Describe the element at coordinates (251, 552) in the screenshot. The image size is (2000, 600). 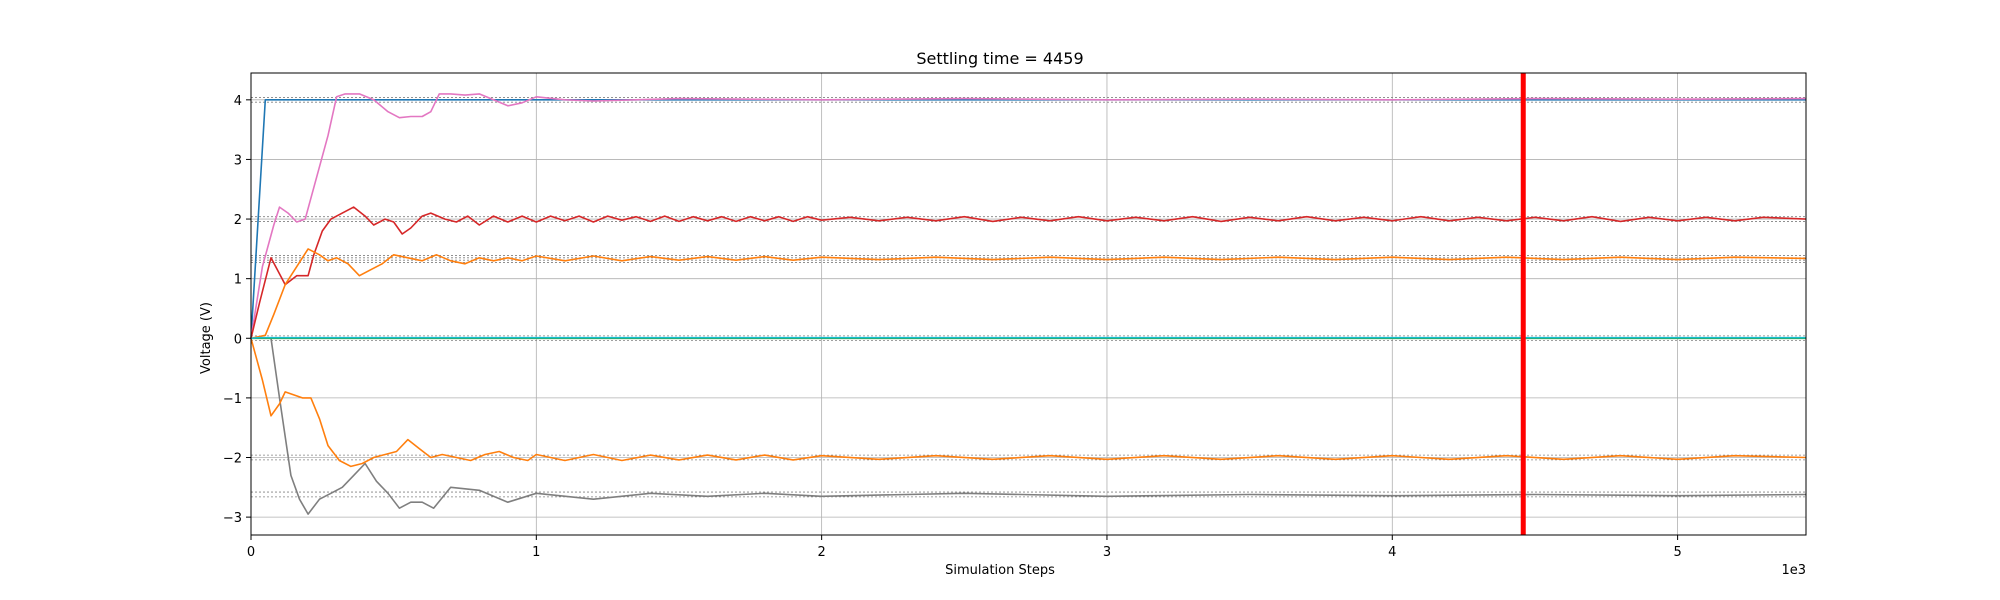
I see `x-tick-label: 0` at that location.